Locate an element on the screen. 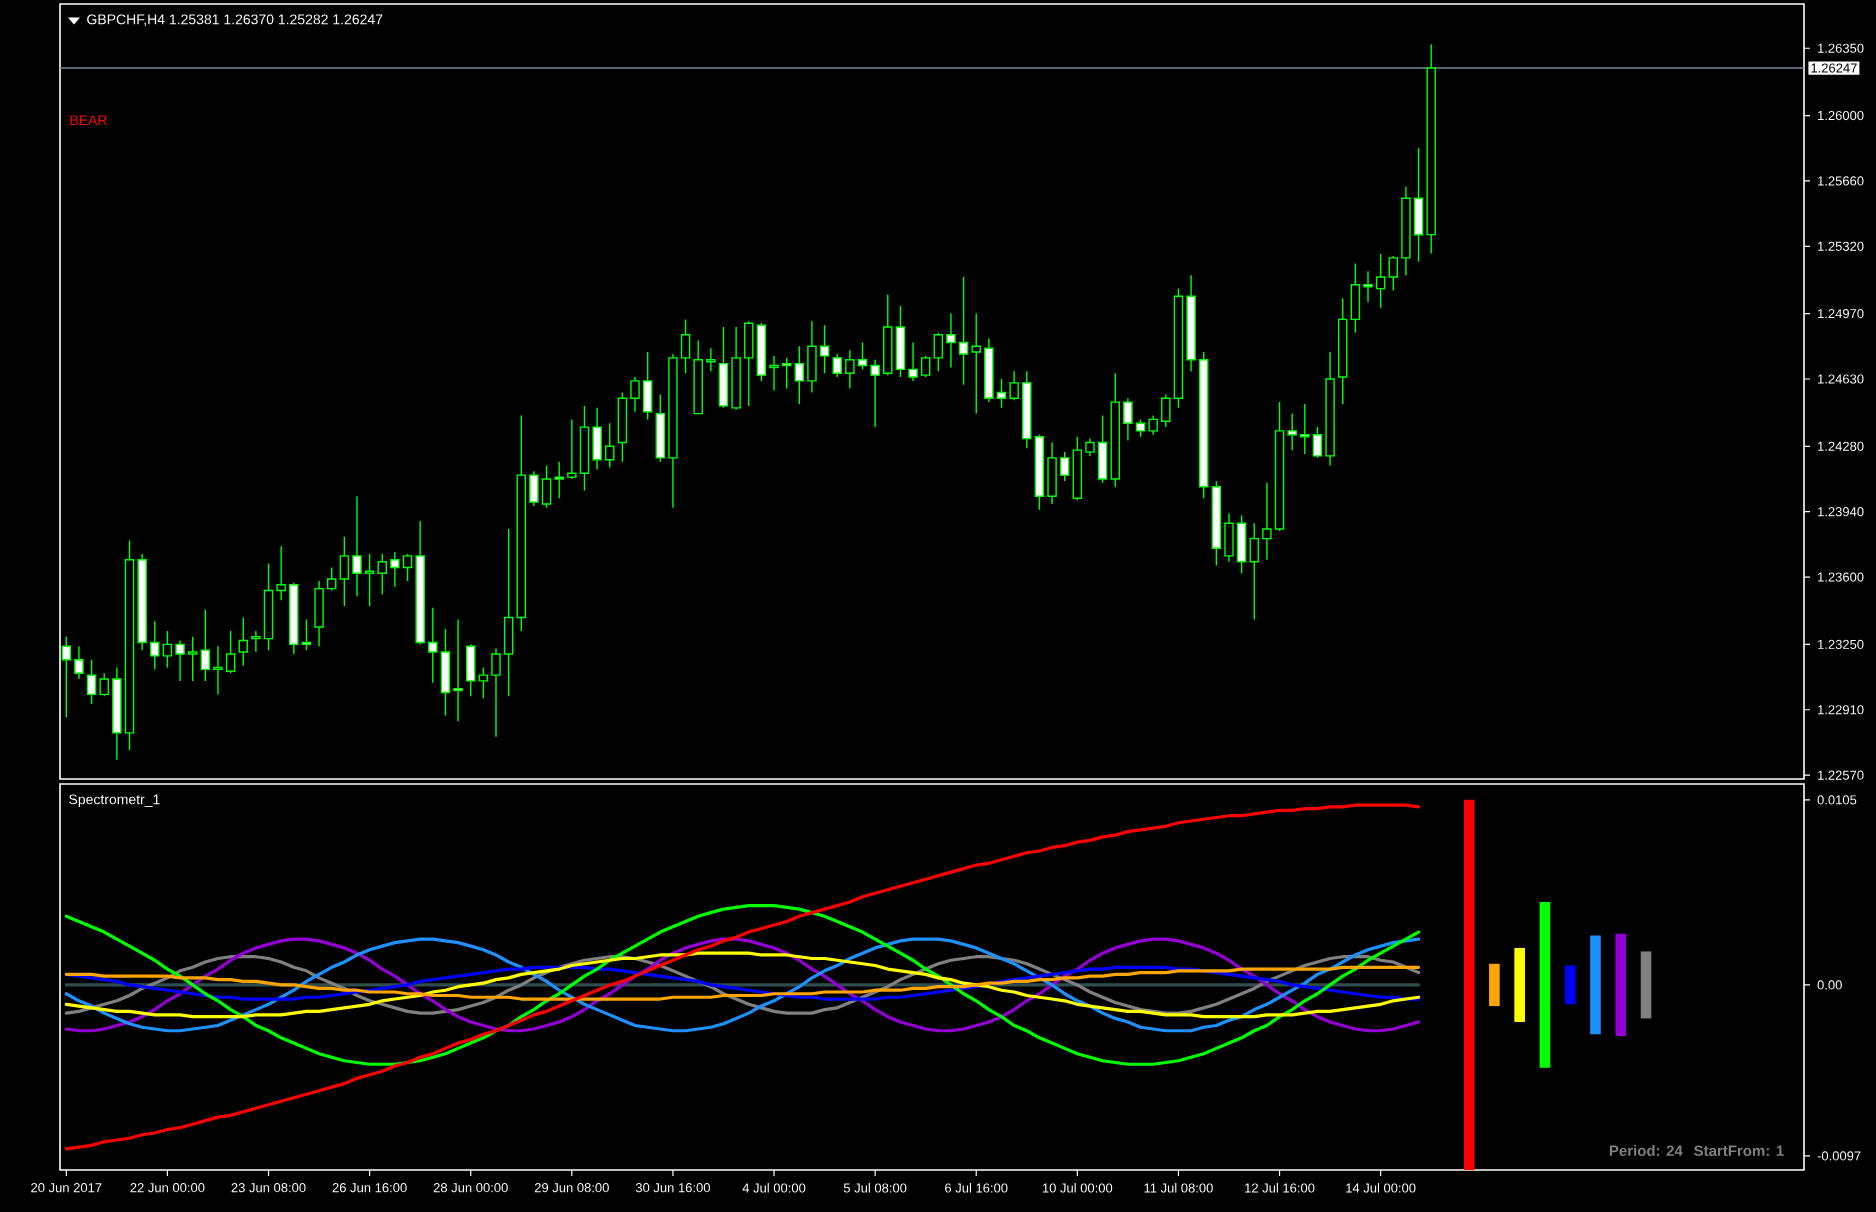 The image size is (1876, 1212). line-series is located at coordinates (742, 985).